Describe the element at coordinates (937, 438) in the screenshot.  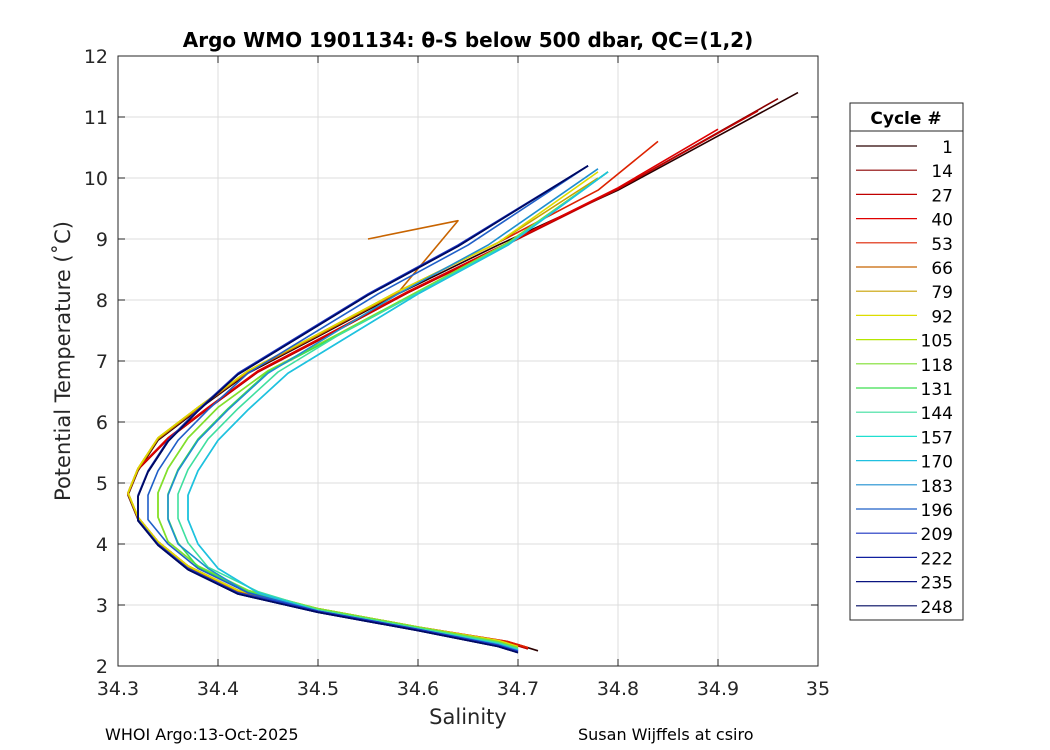
I see `legend-entry-label: 157` at that location.